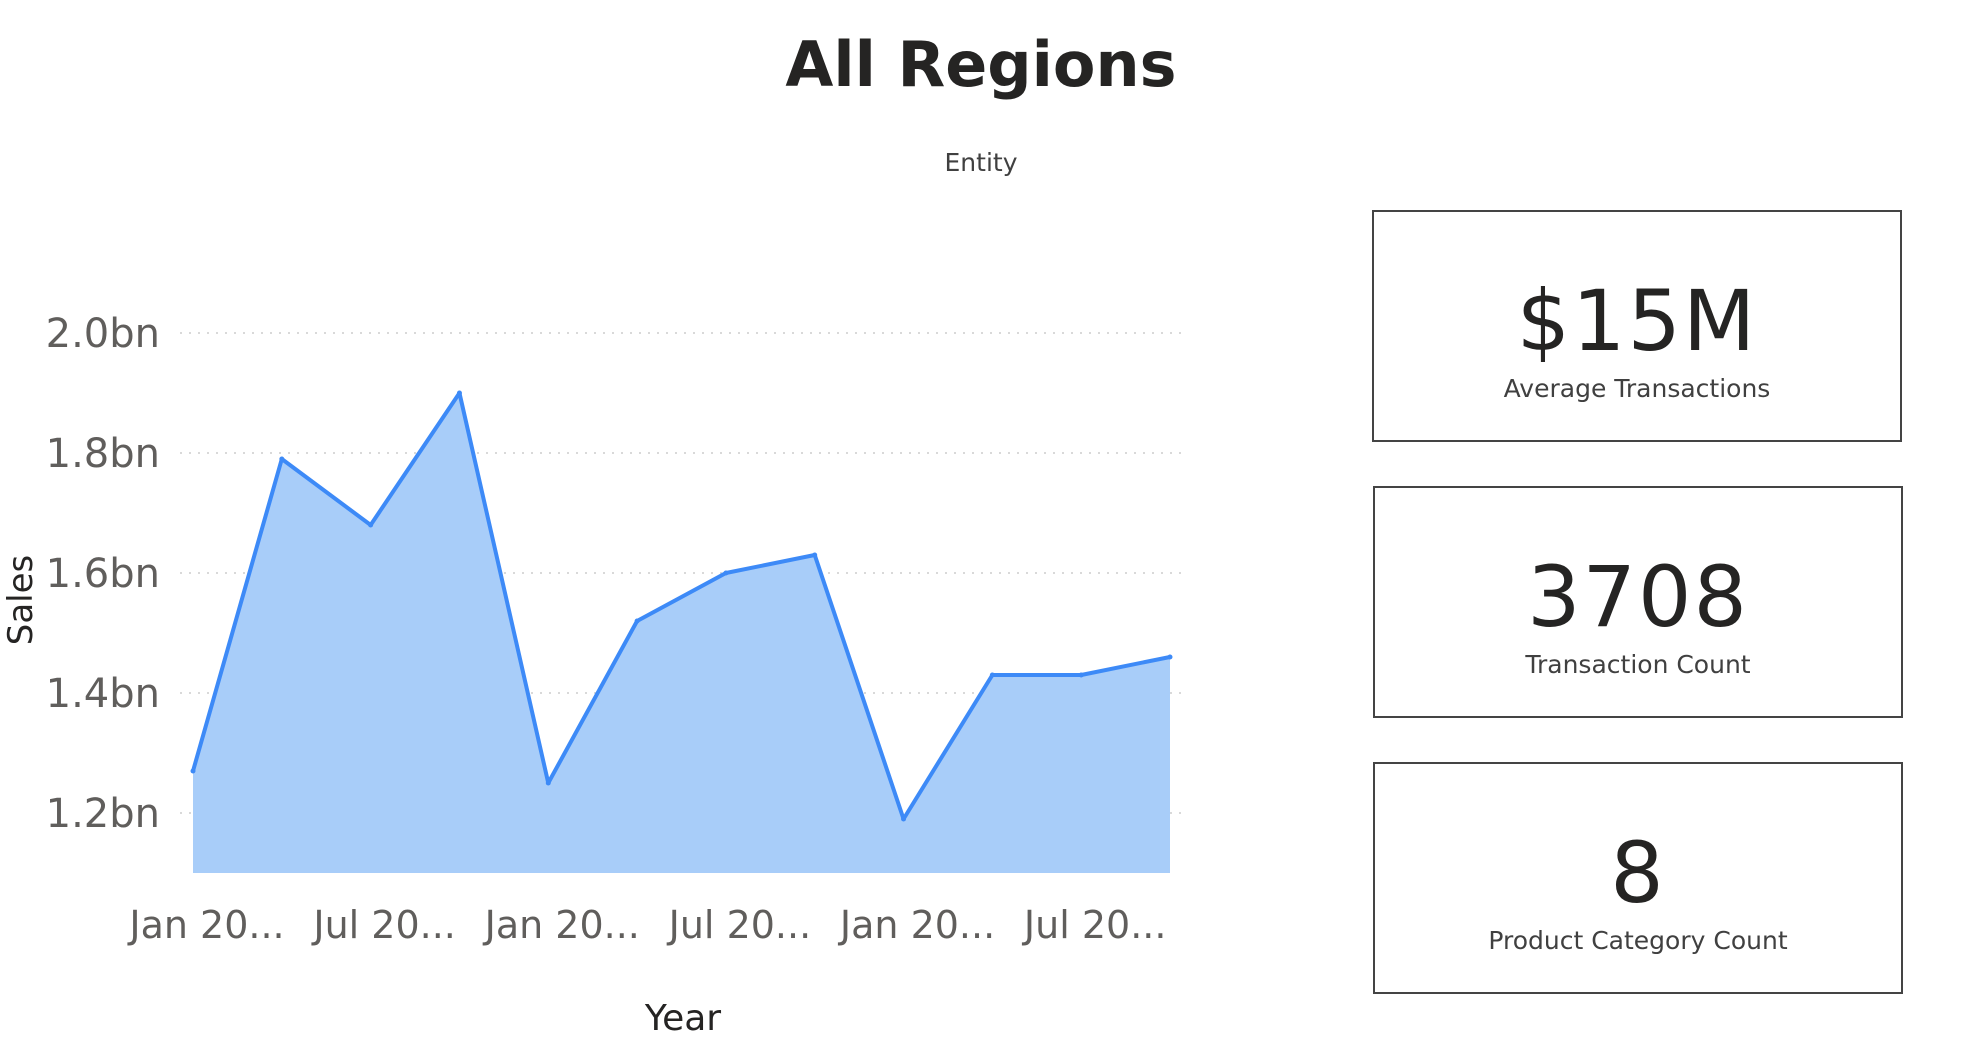  I want to click on y-axis-title: Sales, so click(21, 600).